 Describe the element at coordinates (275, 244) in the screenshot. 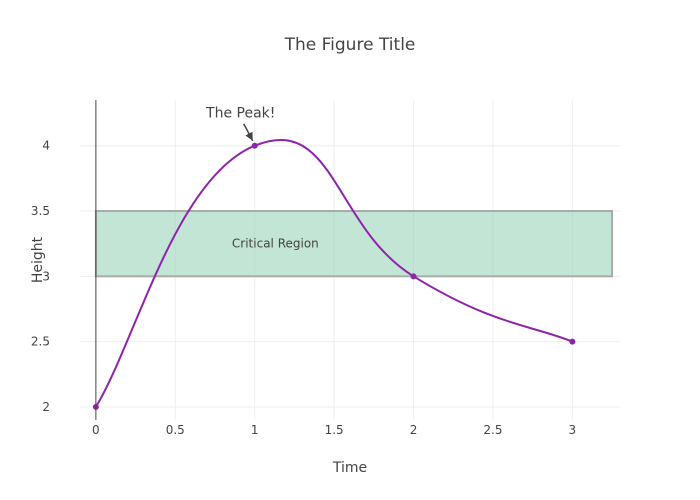

I see `critical-region-label: Critical Region` at that location.